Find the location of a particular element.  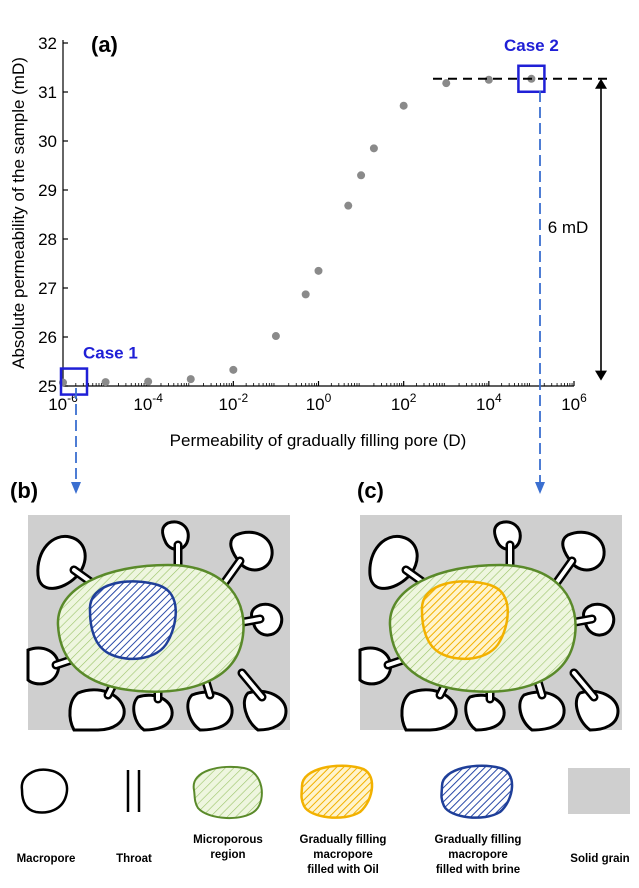

y-tick-label: 26 is located at coordinates (47, 337).